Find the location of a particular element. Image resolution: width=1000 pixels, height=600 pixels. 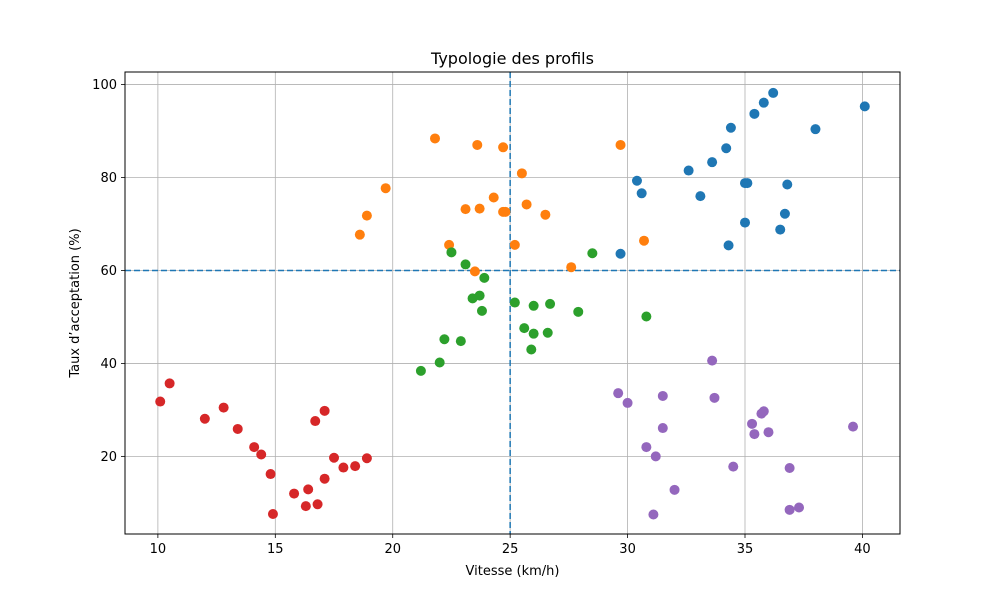

x-tick-label: 20 is located at coordinates (392, 549).